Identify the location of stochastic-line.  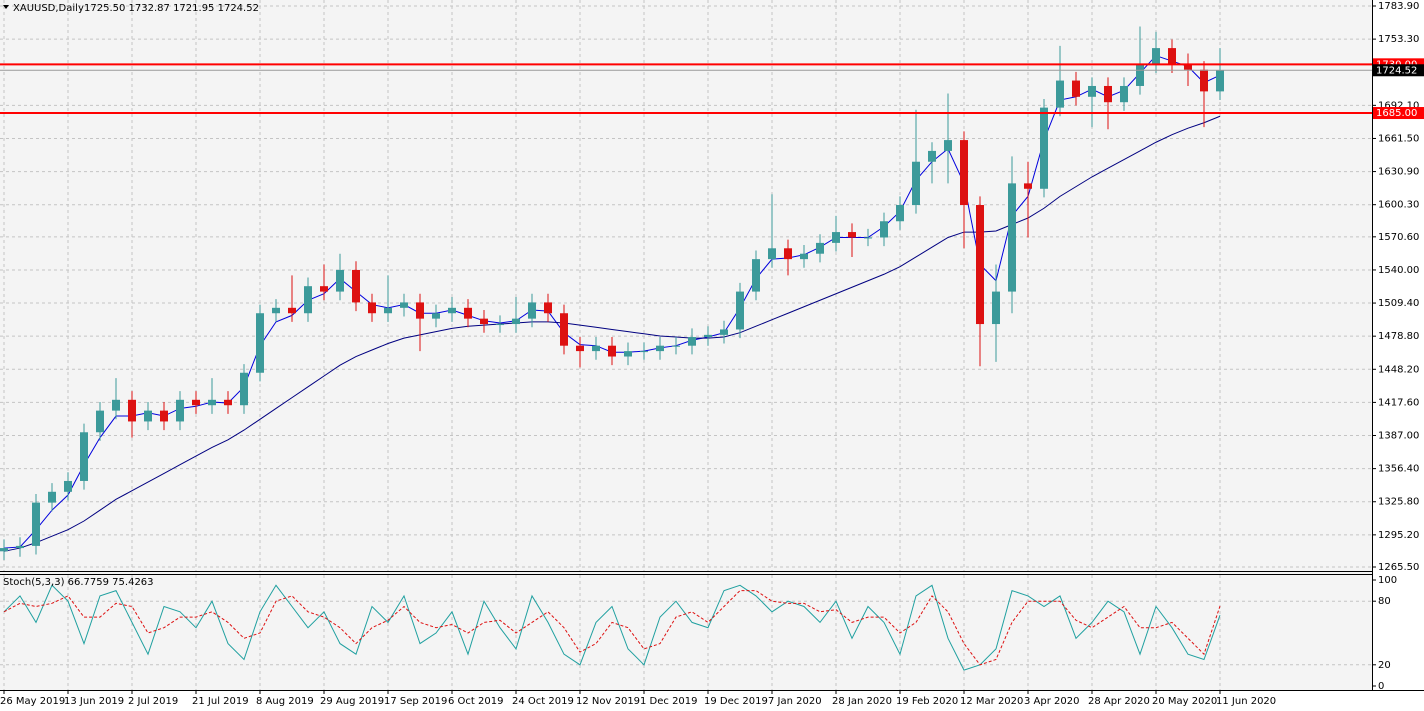
(612, 627).